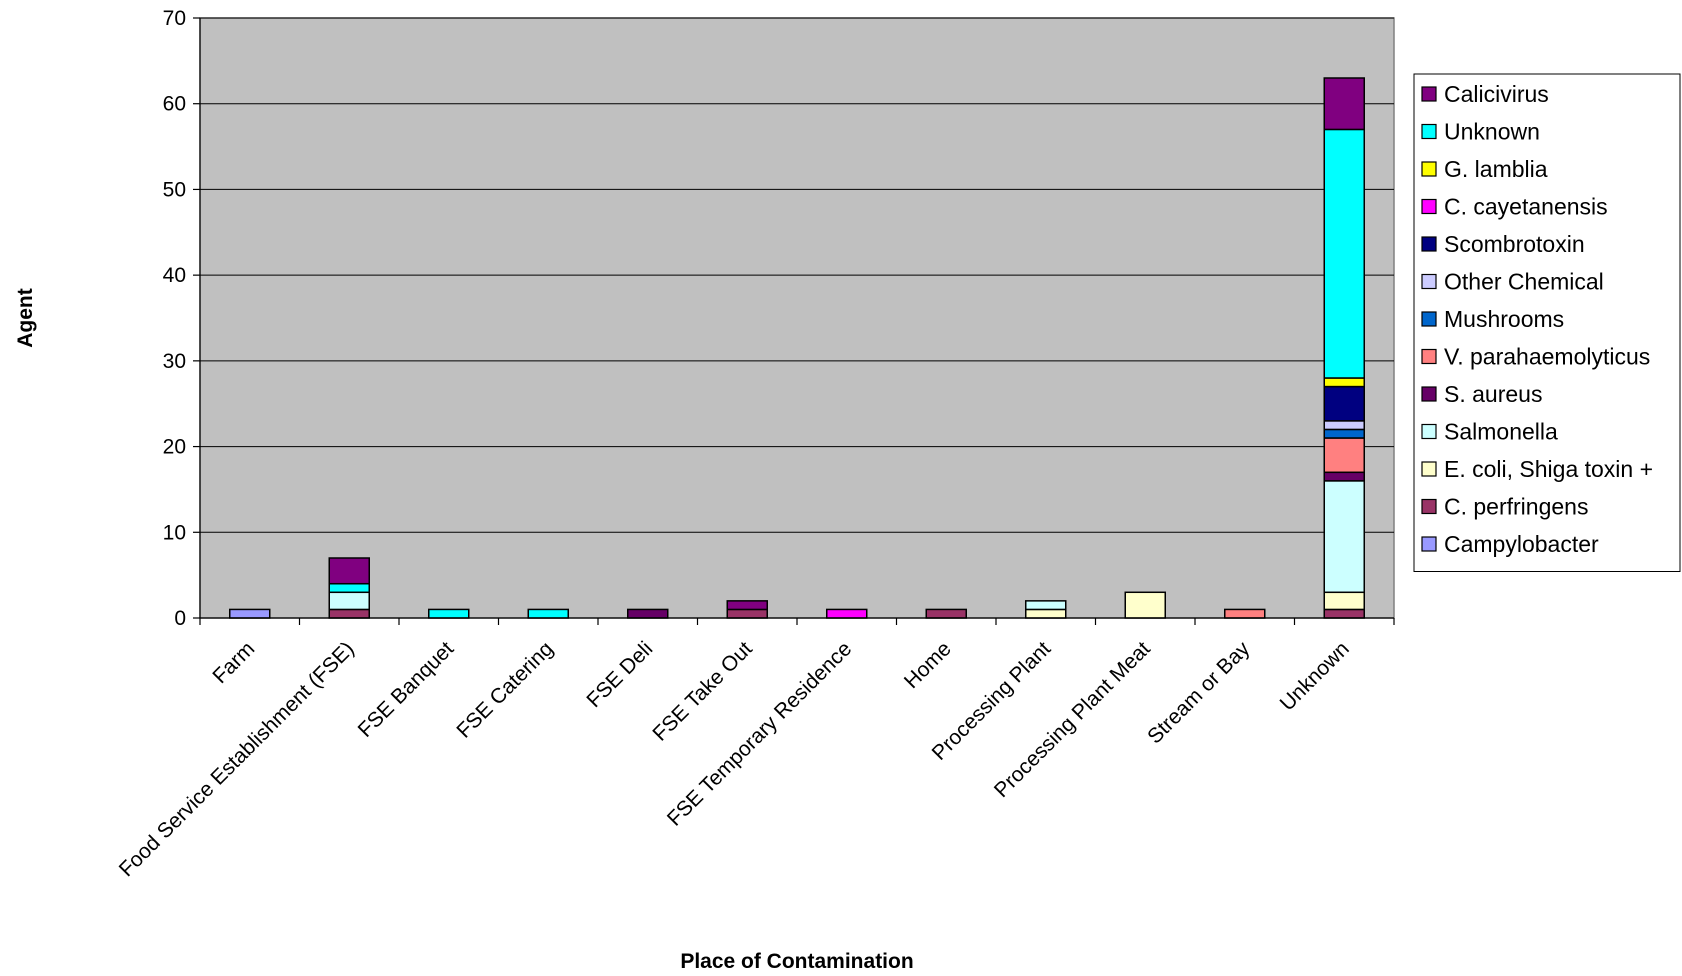  I want to click on legend-label: G. lamblia, so click(1496, 169).